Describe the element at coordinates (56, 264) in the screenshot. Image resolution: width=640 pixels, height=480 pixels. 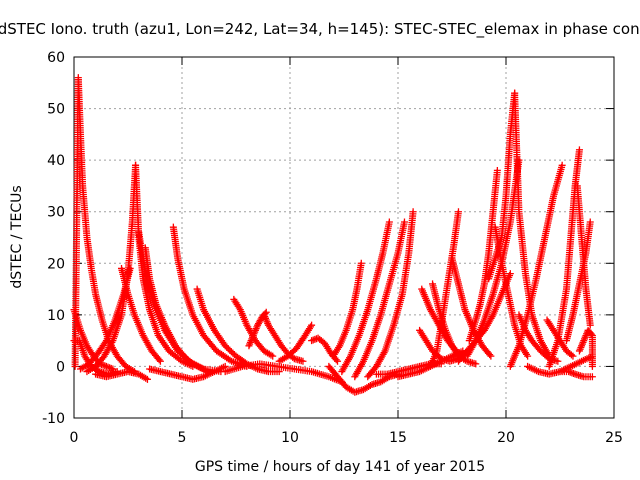
I see `y-tick-label: 20` at that location.